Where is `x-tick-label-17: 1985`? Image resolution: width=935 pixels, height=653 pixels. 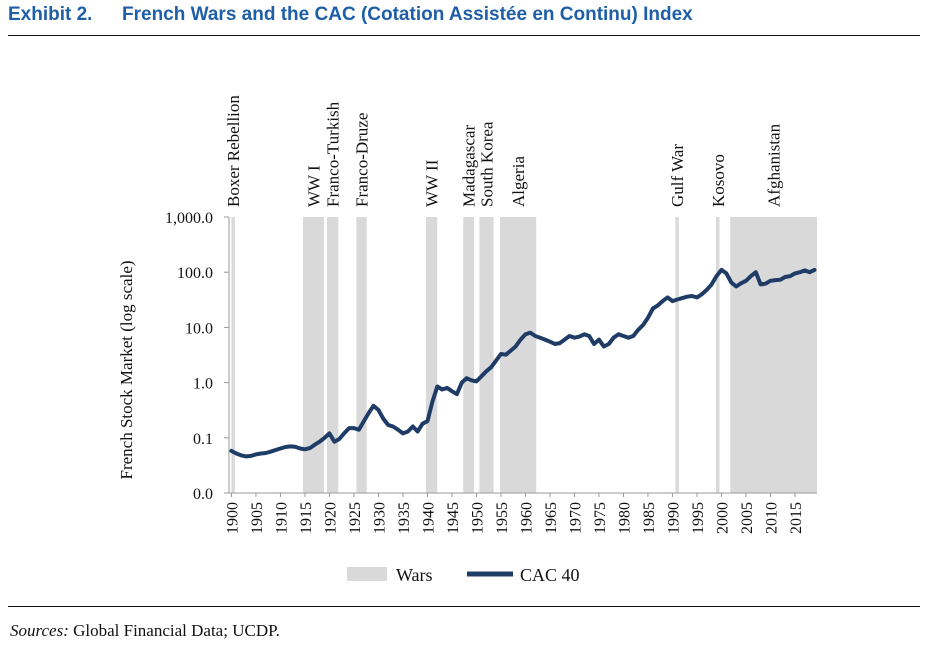 x-tick-label-17: 1985 is located at coordinates (649, 518).